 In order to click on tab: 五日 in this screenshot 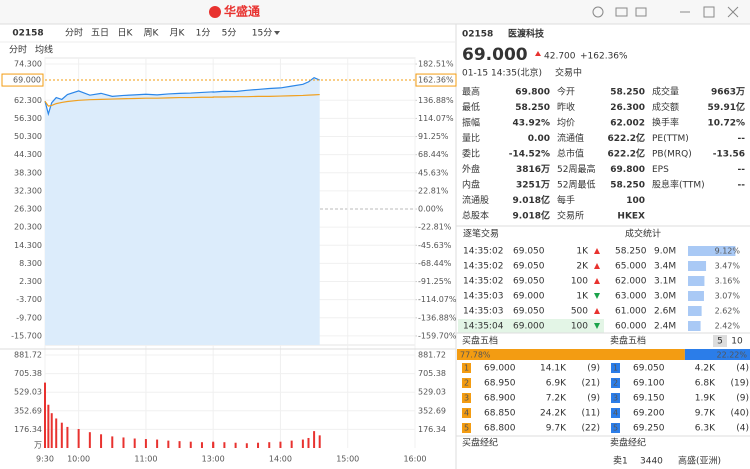, I will do `click(100, 33)`.